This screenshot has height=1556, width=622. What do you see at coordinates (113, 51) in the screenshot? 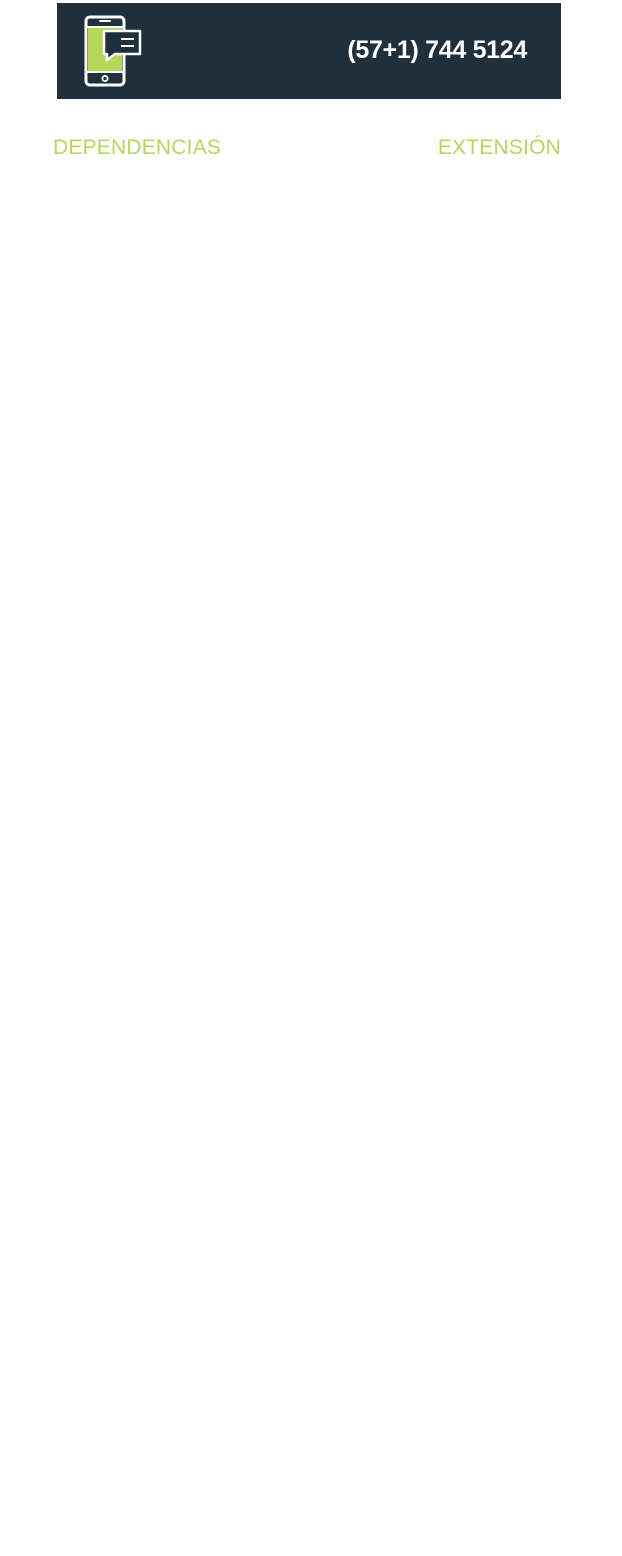
I see `mobile-phone-chat-icon` at bounding box center [113, 51].